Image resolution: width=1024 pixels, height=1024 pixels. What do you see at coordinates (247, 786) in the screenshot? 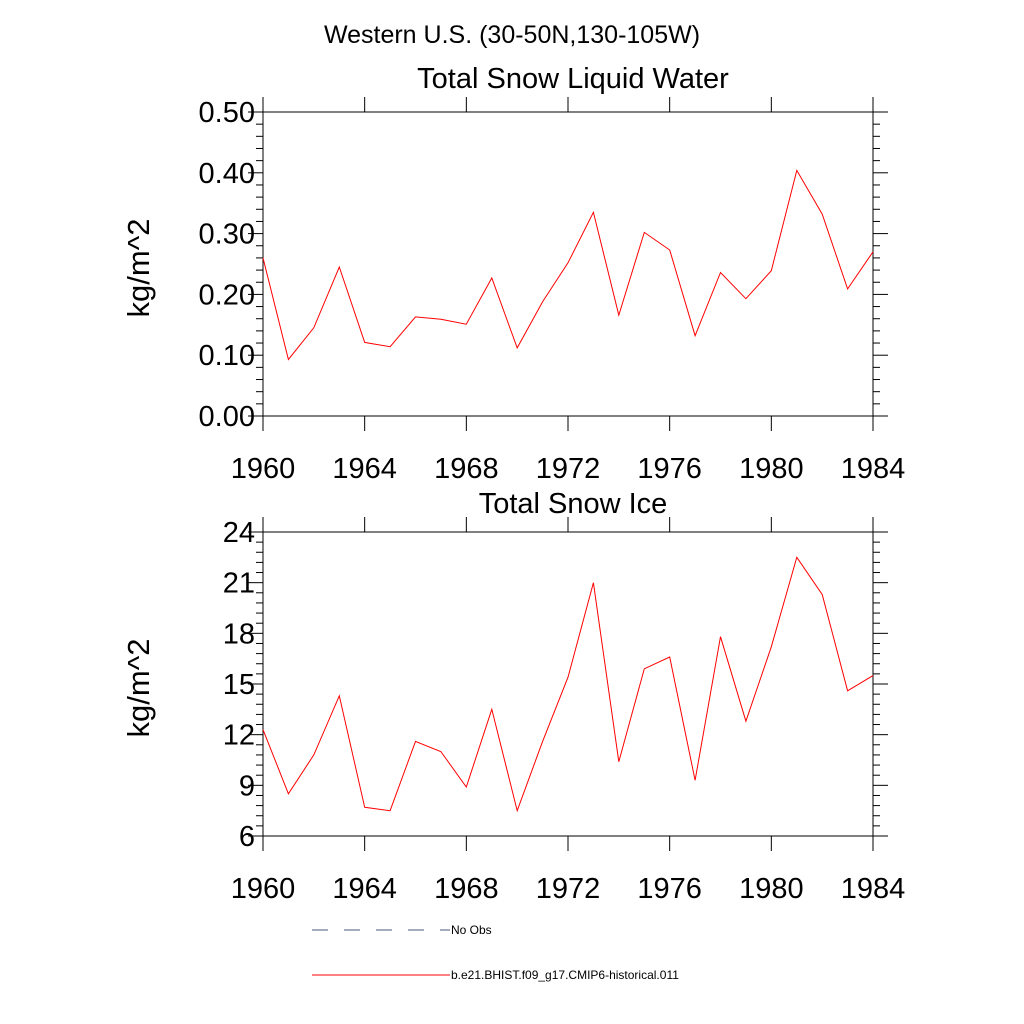
I see `y-tick-label: 9` at bounding box center [247, 786].